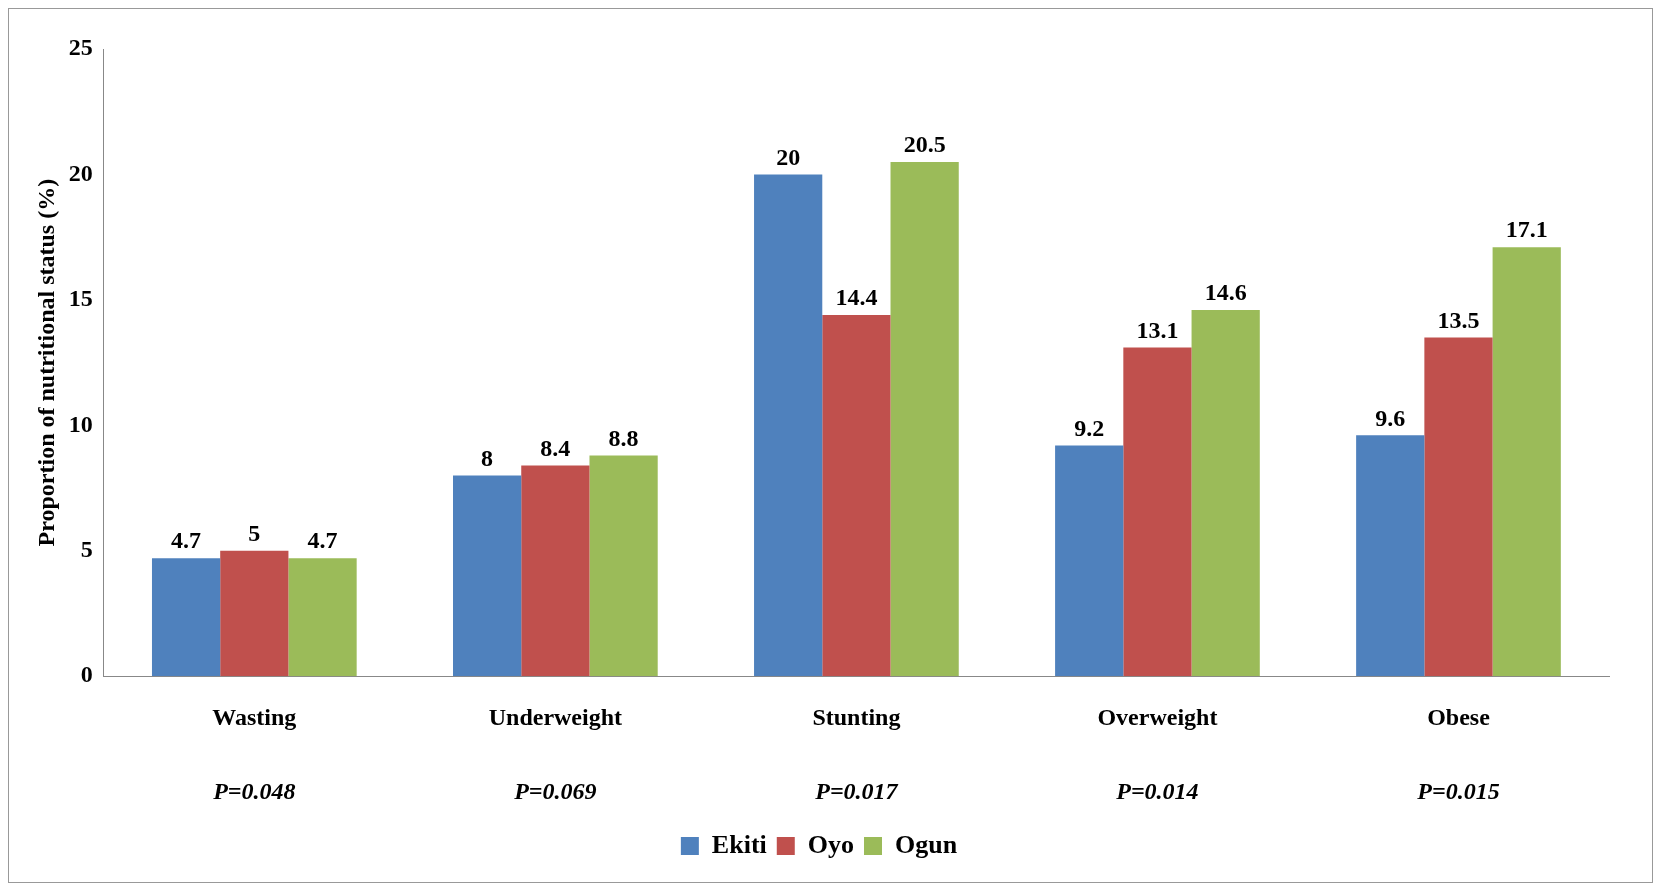  Describe the element at coordinates (80, 172) in the screenshot. I see `y-tick-label: 20` at that location.